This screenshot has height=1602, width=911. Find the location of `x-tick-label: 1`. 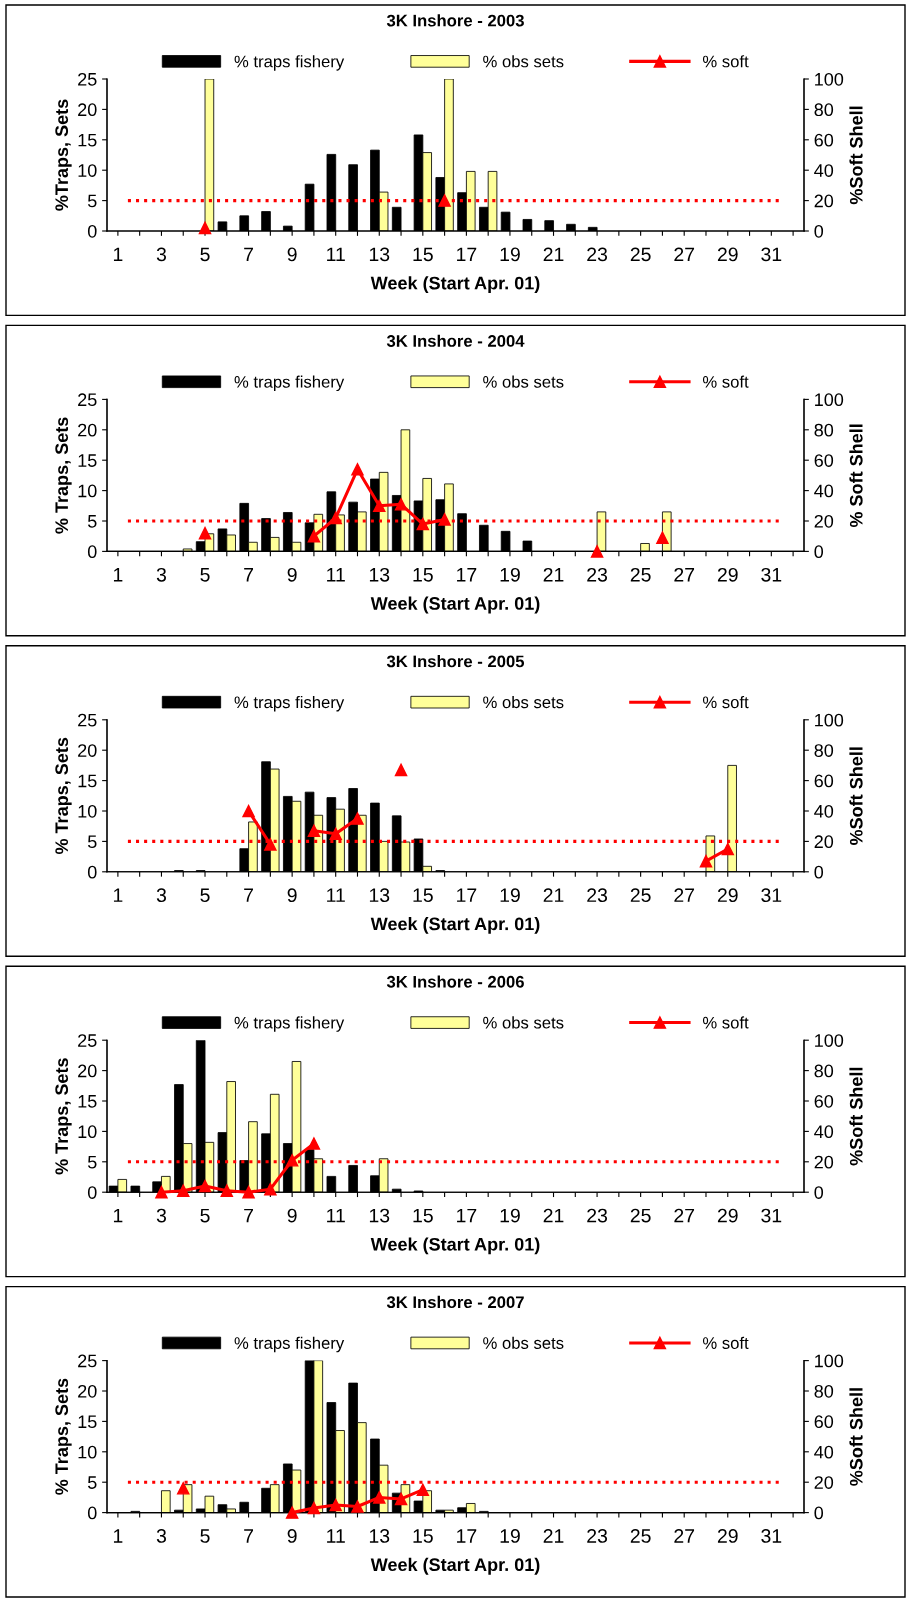

x-tick-label: 1 is located at coordinates (118, 895).